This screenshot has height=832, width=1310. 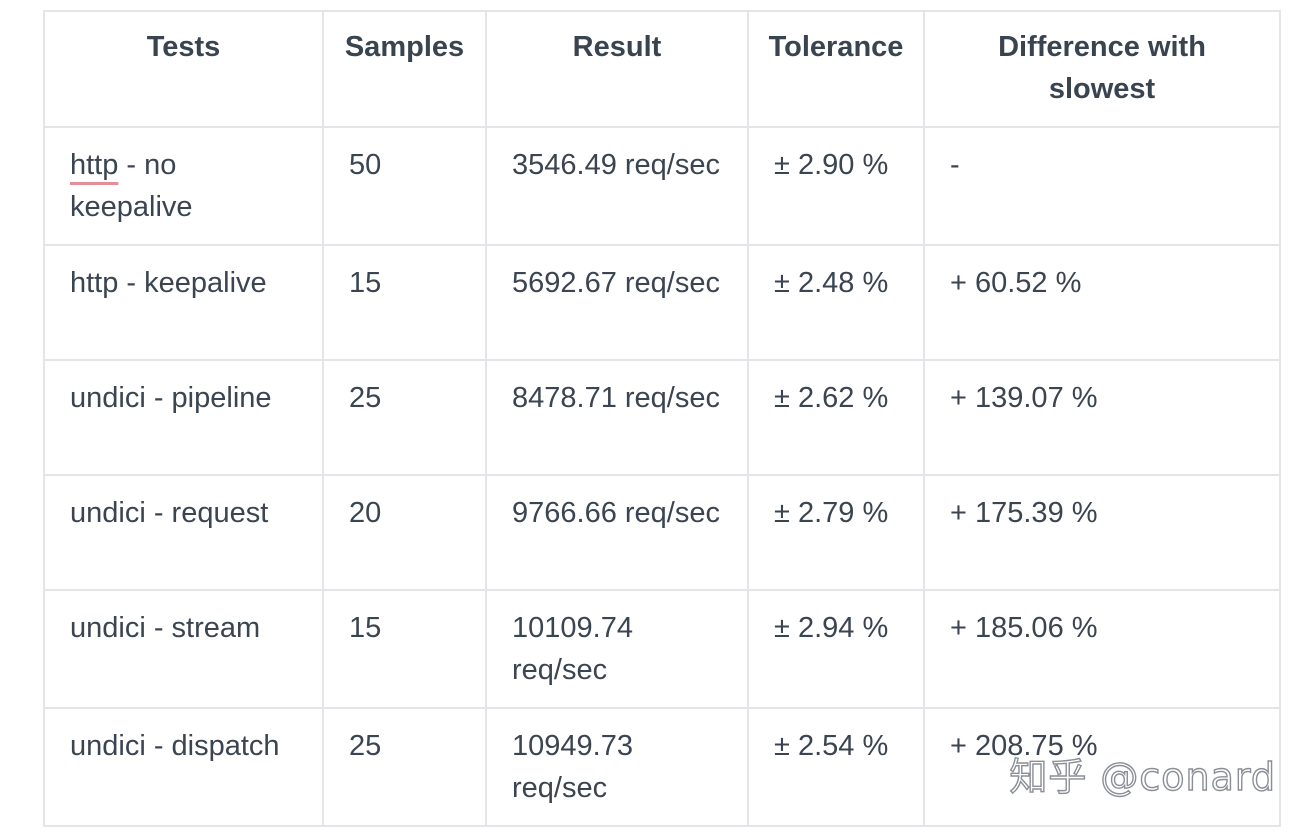 I want to click on cell-tolerance: ± 2.94 %, so click(x=836, y=649).